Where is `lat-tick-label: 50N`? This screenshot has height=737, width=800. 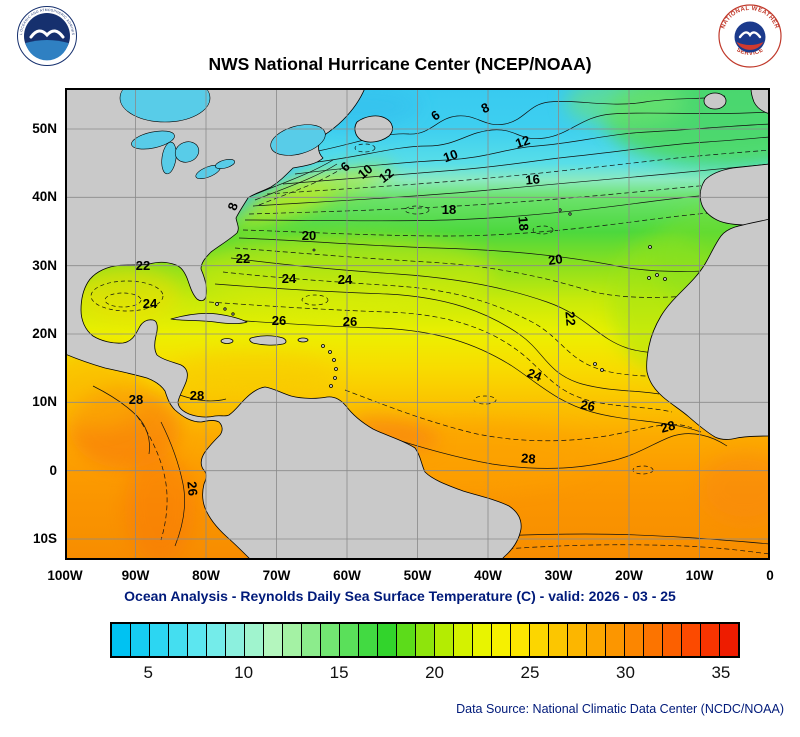
lat-tick-label: 50N is located at coordinates (44, 128).